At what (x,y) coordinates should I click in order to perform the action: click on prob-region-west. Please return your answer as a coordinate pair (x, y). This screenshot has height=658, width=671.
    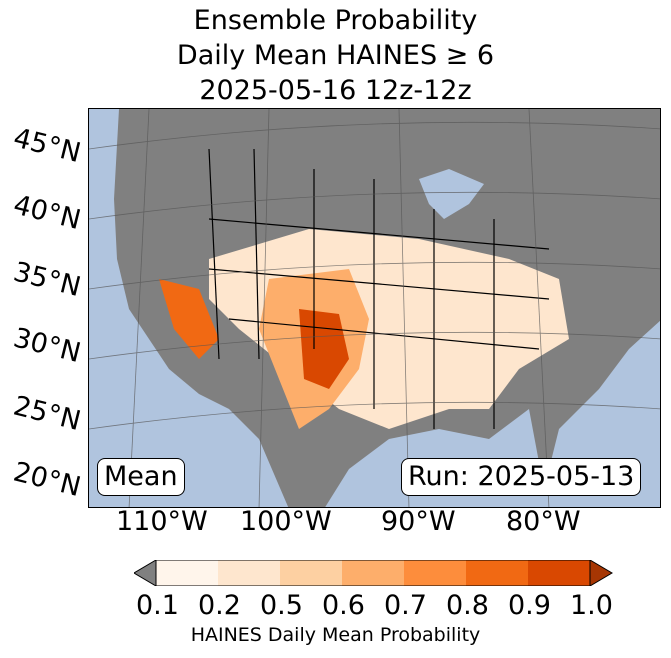
    Looking at the image, I should click on (189, 319).